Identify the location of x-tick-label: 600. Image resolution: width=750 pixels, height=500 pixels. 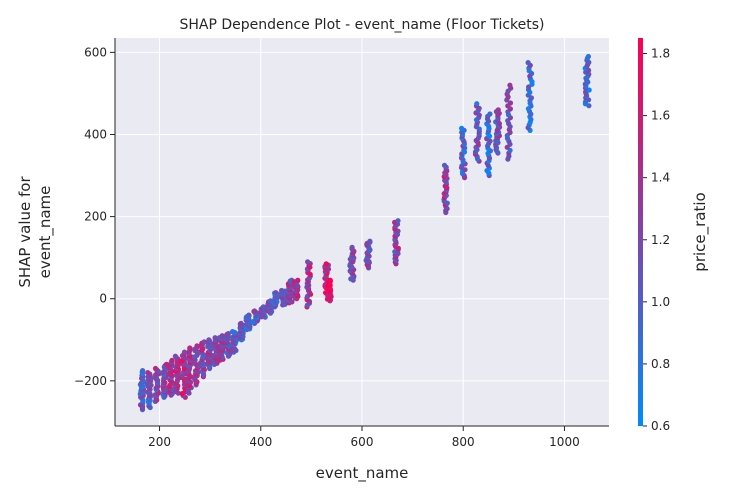
(362, 442).